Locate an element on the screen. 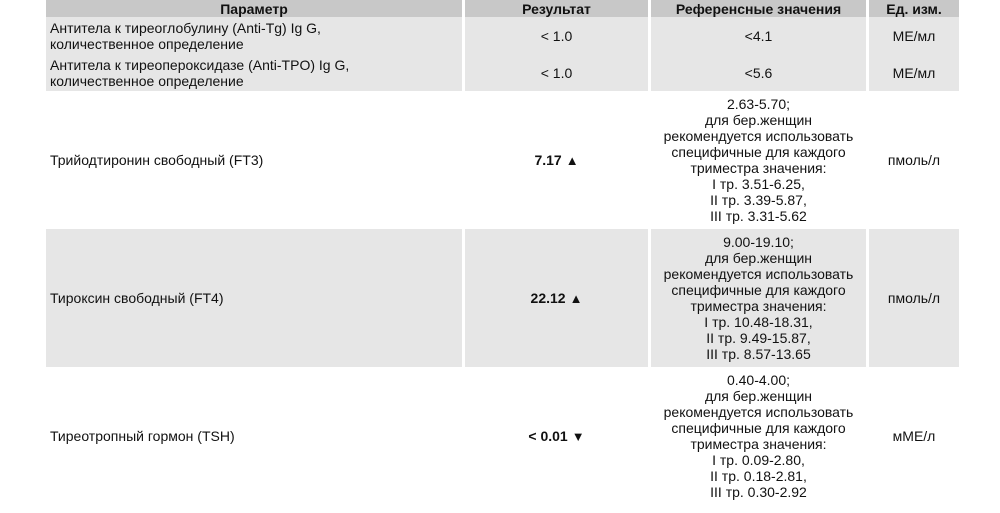 The height and width of the screenshot is (513, 1000). header-result: Результат is located at coordinates (555, 8).